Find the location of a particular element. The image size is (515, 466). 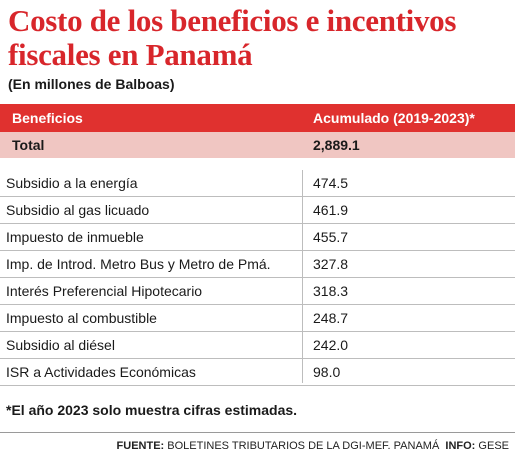

row-label: Impuesto de inmueble is located at coordinates (75, 237).